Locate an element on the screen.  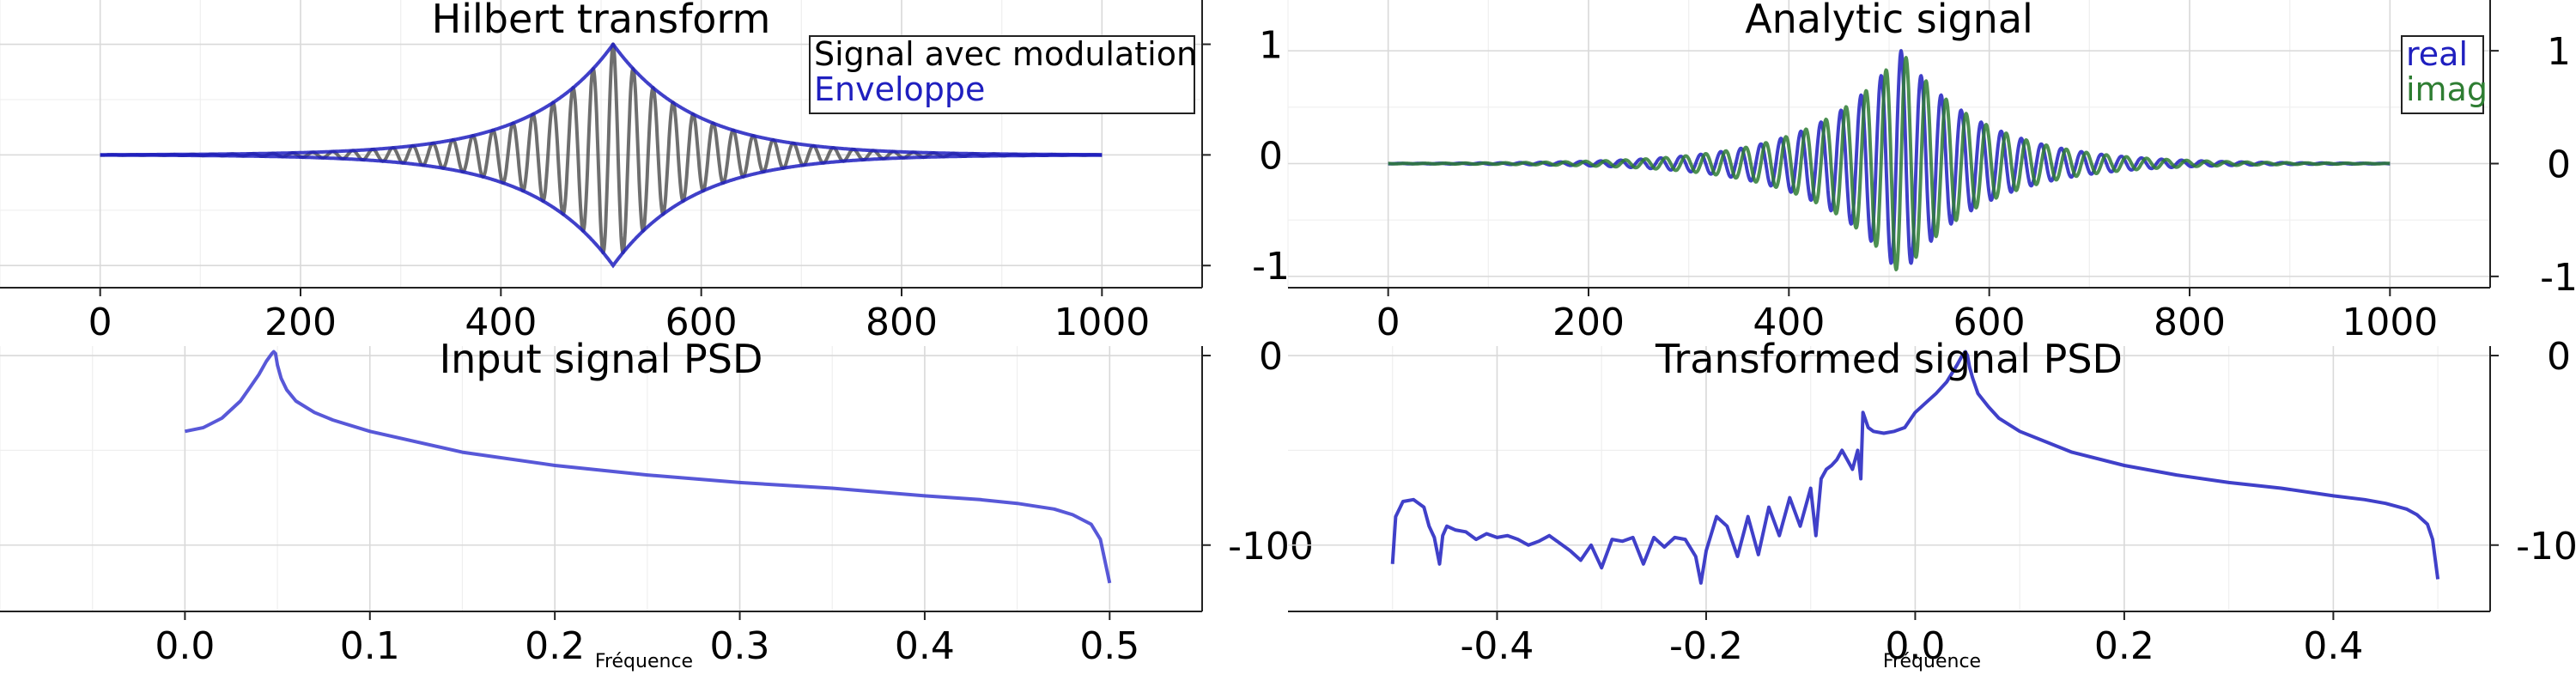
chart-title: Input signal PSD is located at coordinates (601, 359).